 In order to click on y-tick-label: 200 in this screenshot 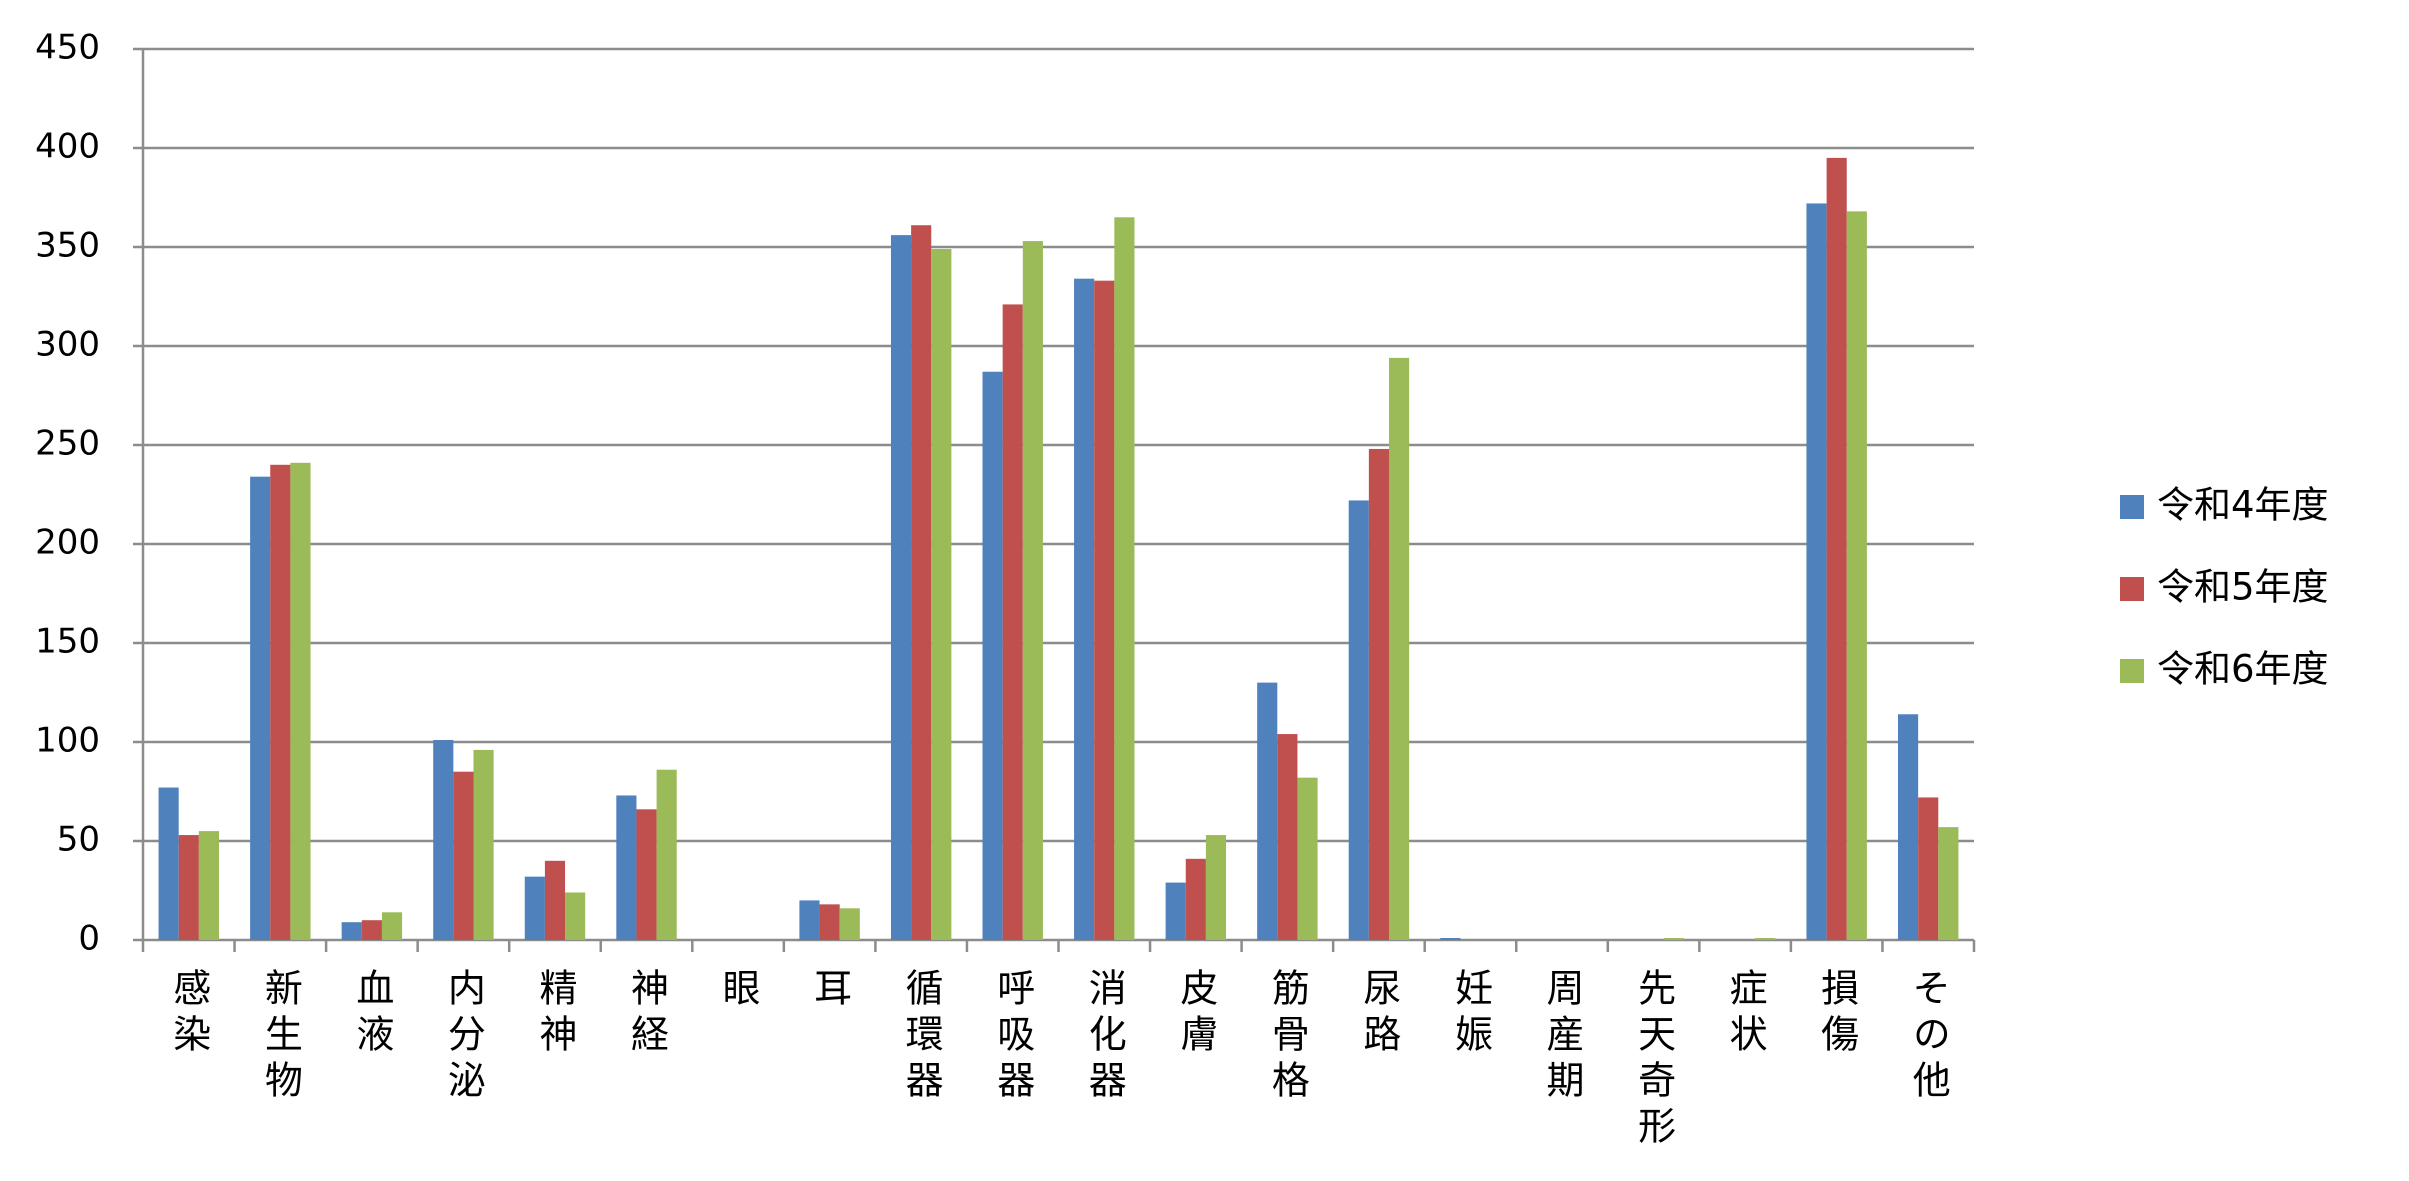, I will do `click(67, 543)`.